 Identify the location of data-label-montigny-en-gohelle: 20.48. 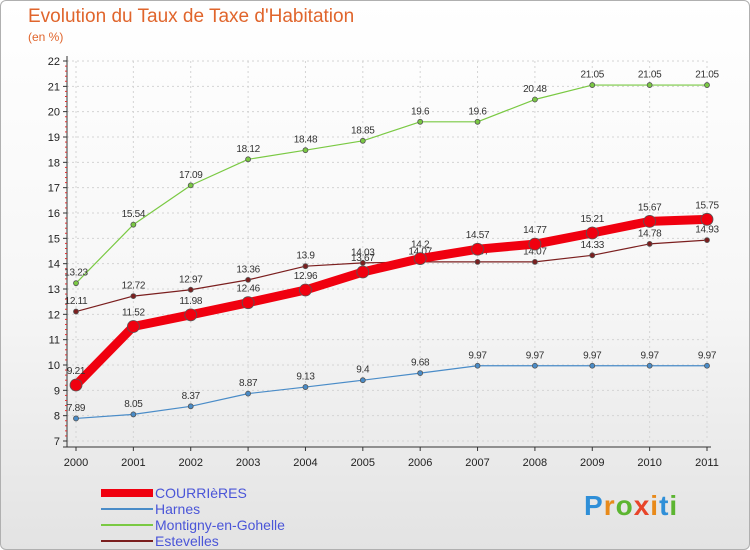
(535, 89).